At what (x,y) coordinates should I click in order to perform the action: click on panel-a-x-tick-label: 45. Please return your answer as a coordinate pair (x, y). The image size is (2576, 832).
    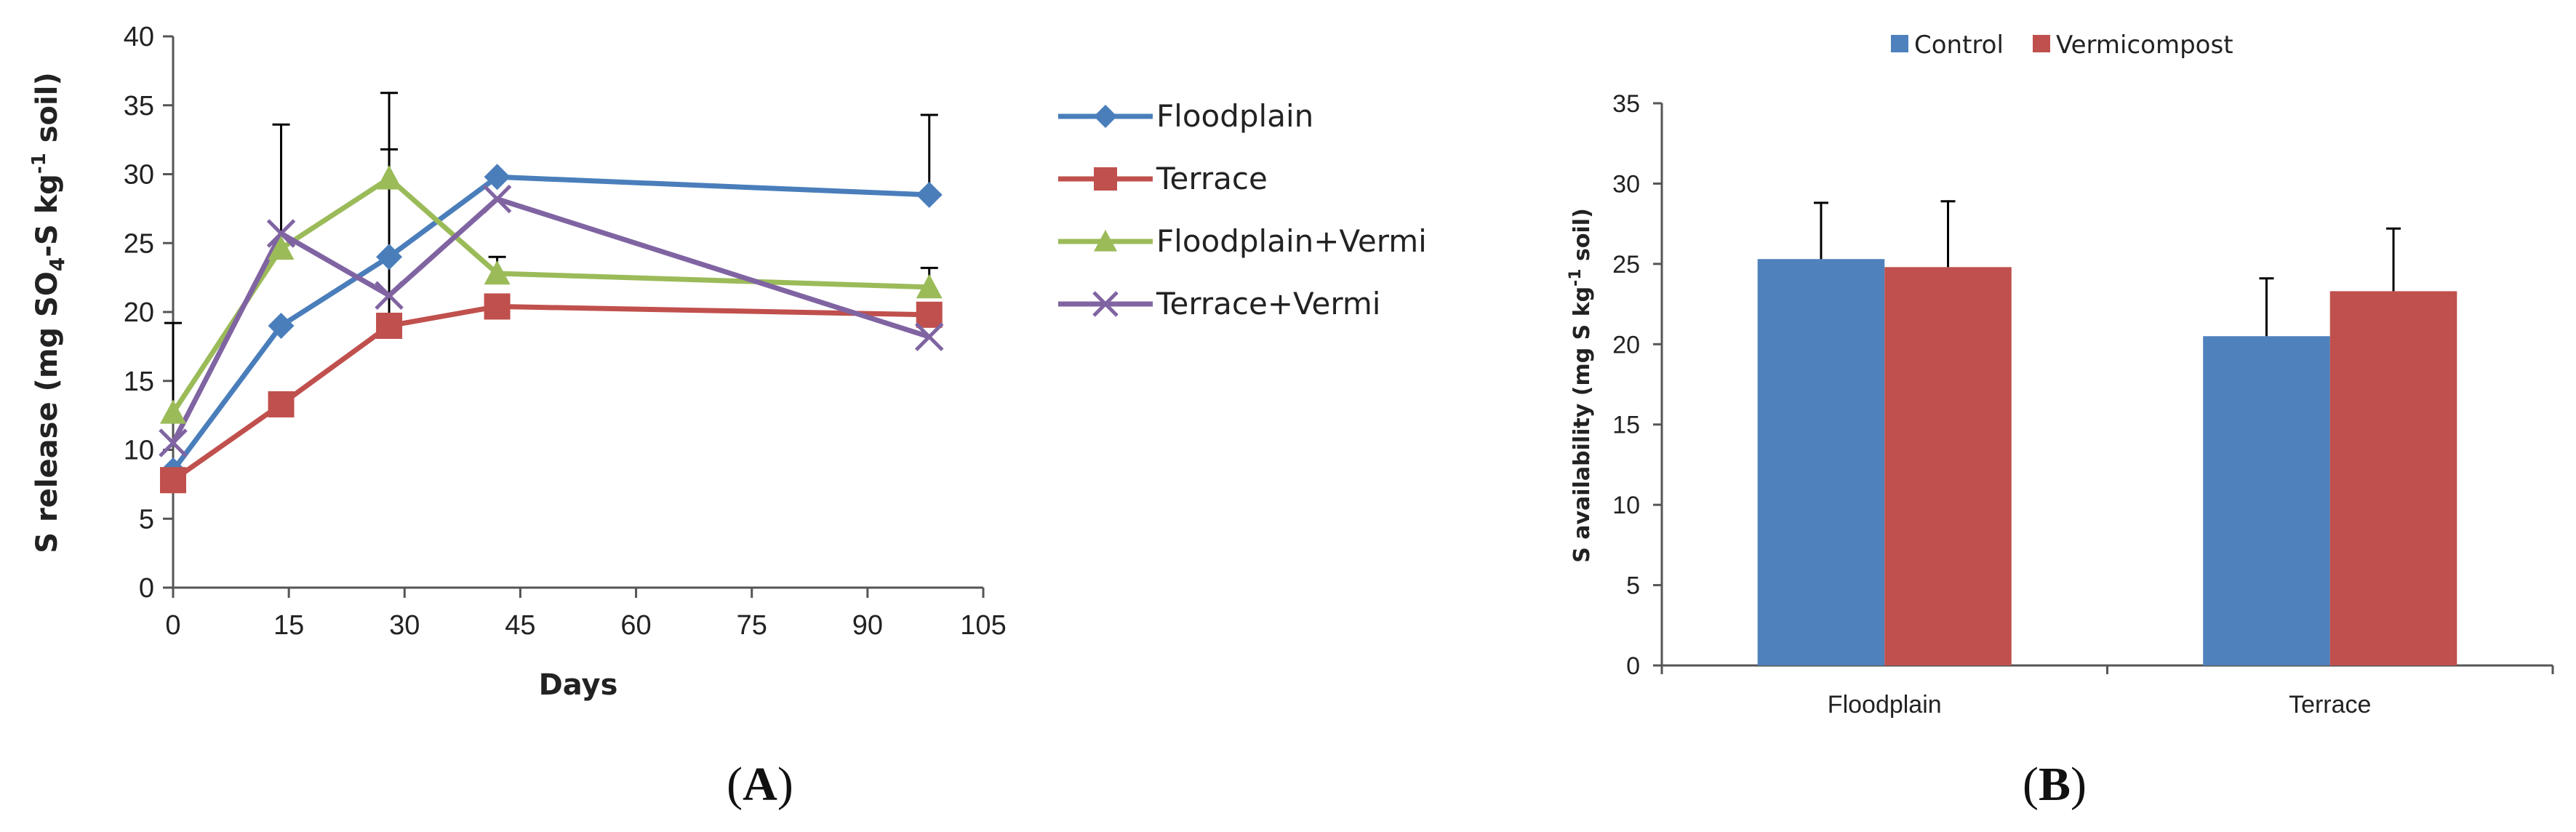
    Looking at the image, I should click on (520, 625).